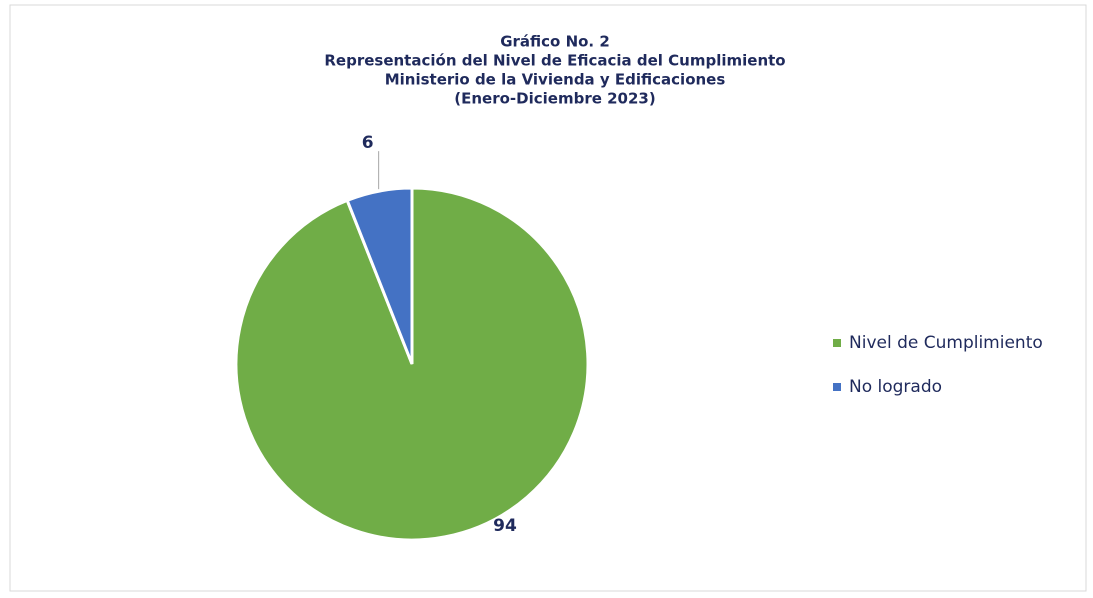  What do you see at coordinates (946, 343) in the screenshot?
I see `legend-label: Nivel de Cumplimiento` at bounding box center [946, 343].